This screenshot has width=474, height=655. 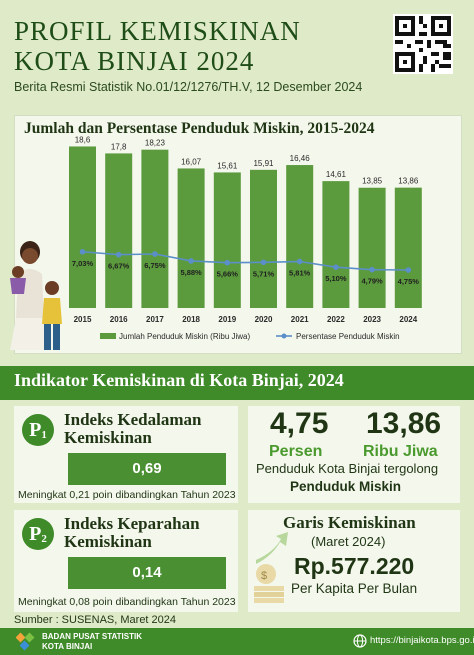 What do you see at coordinates (404, 423) in the screenshot?
I see `count-value: 13,86` at bounding box center [404, 423].